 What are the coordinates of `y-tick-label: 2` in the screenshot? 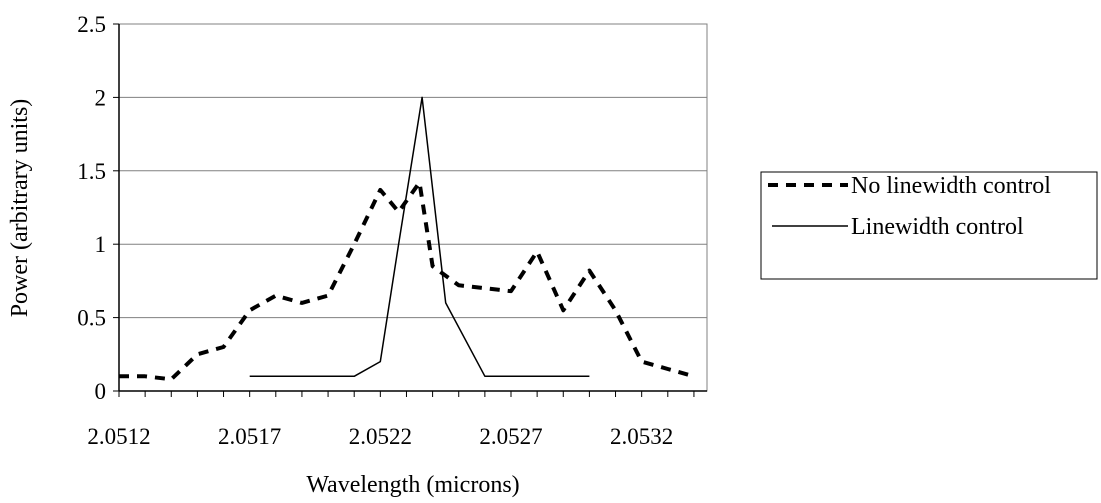 It's located at (101, 97).